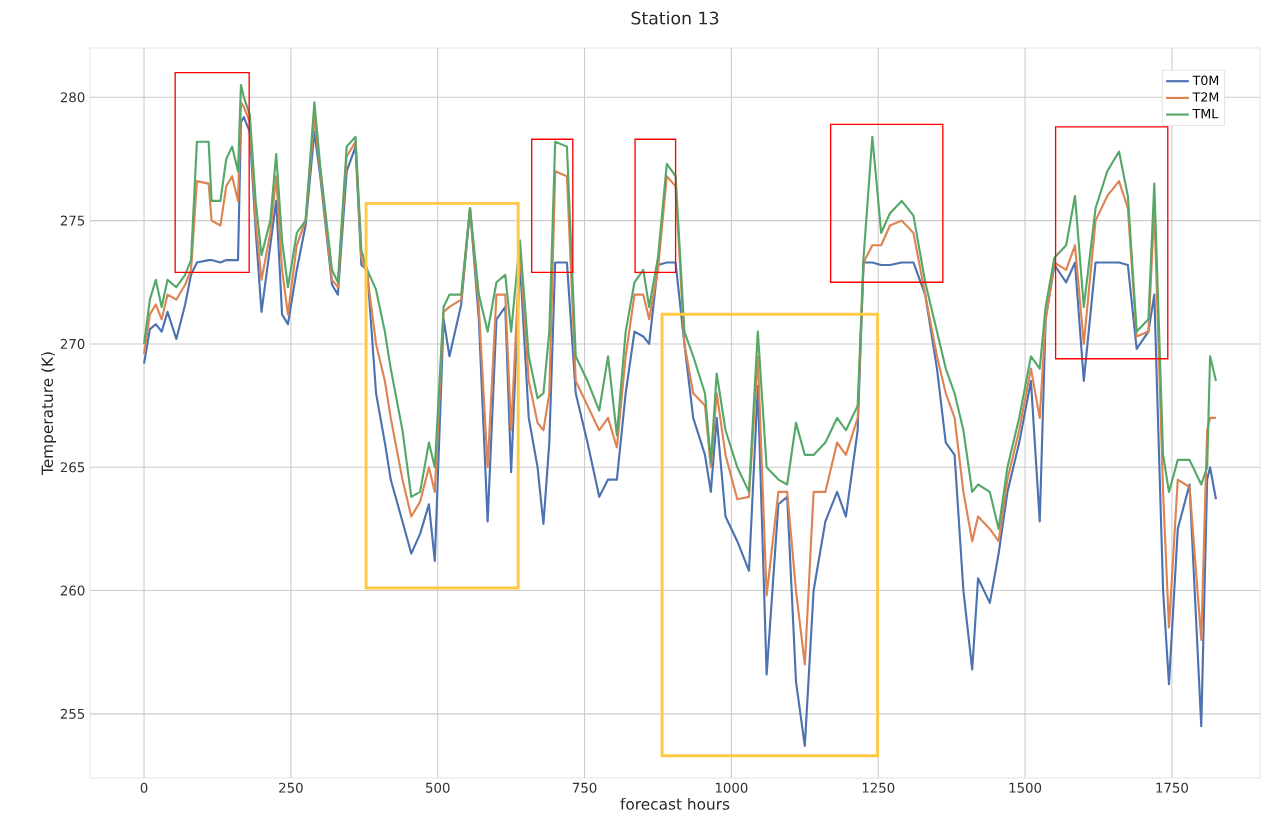 The image size is (1261, 834). What do you see at coordinates (72, 590) in the screenshot?
I see `y-tick-label: 260` at bounding box center [72, 590].